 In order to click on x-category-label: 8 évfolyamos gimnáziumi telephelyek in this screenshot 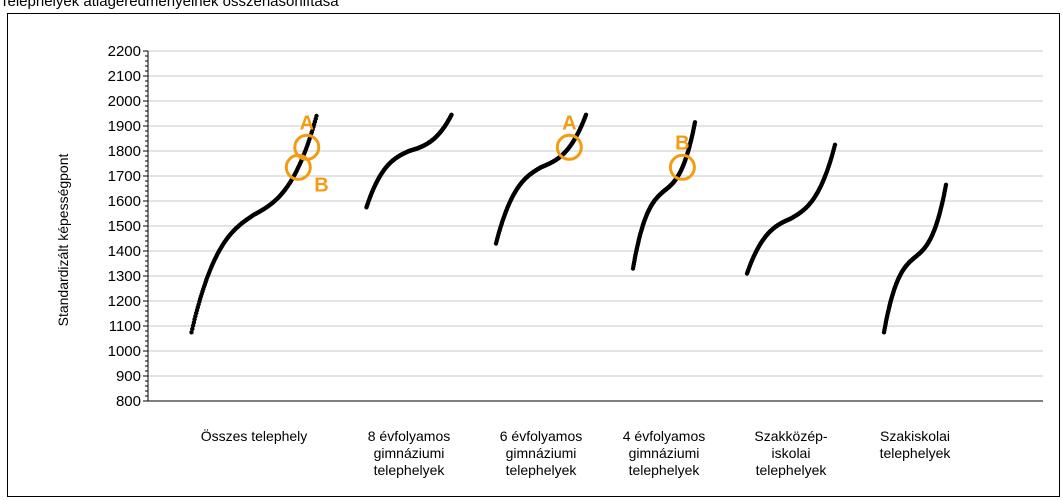, I will do `click(409, 453)`.